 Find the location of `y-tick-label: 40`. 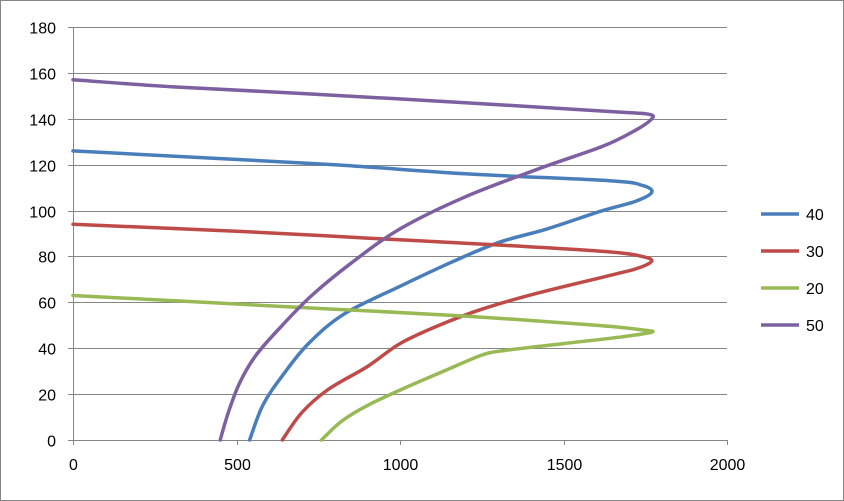

y-tick-label: 40 is located at coordinates (47, 350).